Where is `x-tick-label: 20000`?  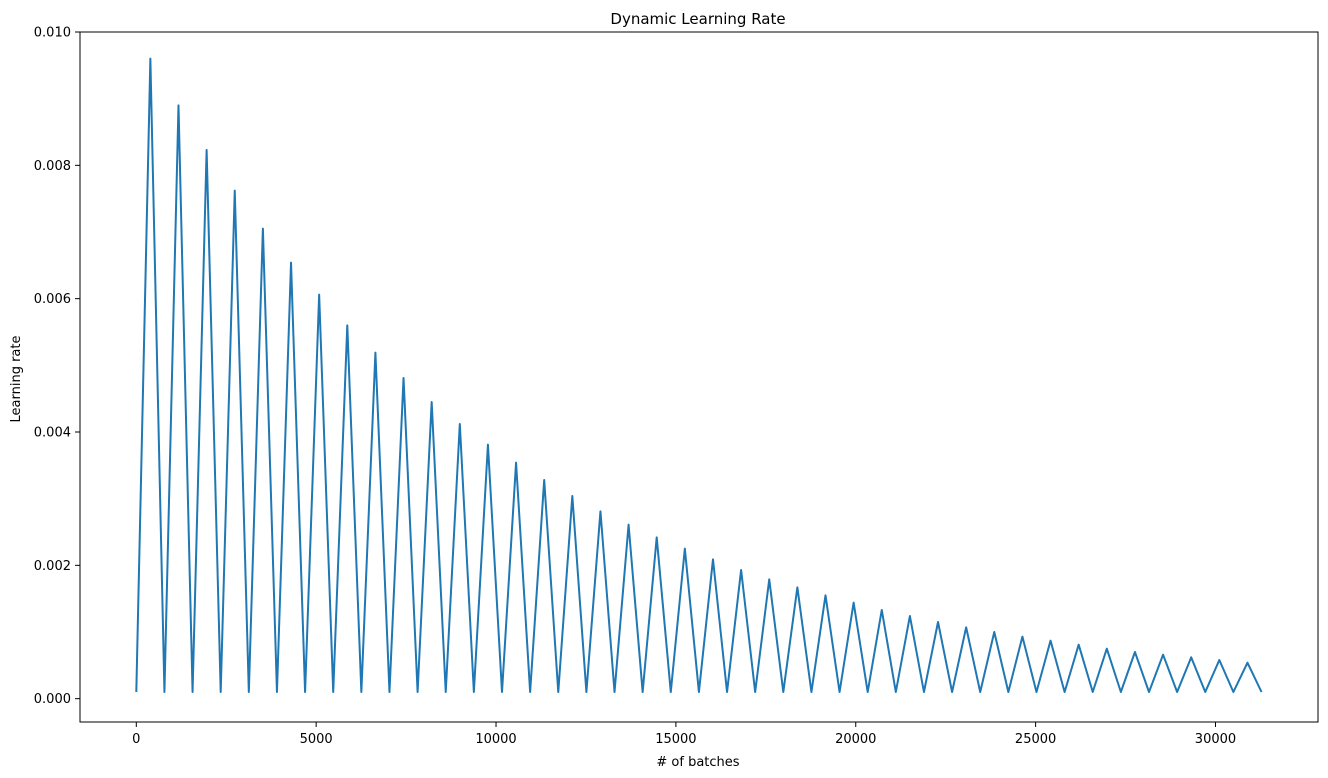 x-tick-label: 20000 is located at coordinates (855, 739).